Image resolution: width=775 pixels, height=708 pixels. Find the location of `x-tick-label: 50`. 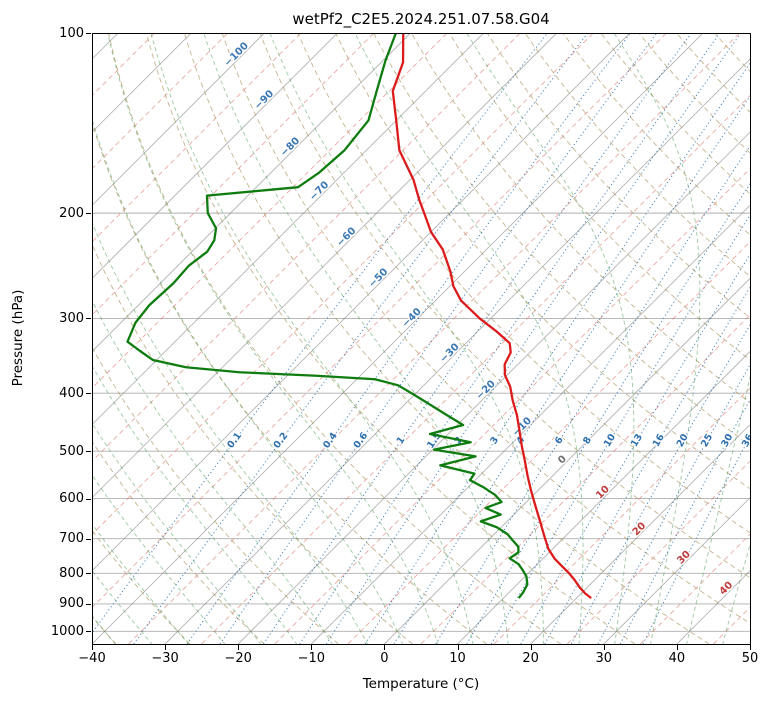

x-tick-label: 50 is located at coordinates (750, 658).